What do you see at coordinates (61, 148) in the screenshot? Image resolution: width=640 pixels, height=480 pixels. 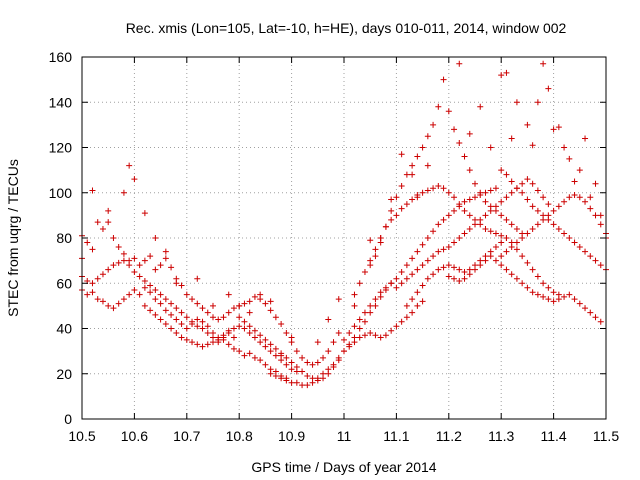 I see `y-tick-label: 120` at bounding box center [61, 148].